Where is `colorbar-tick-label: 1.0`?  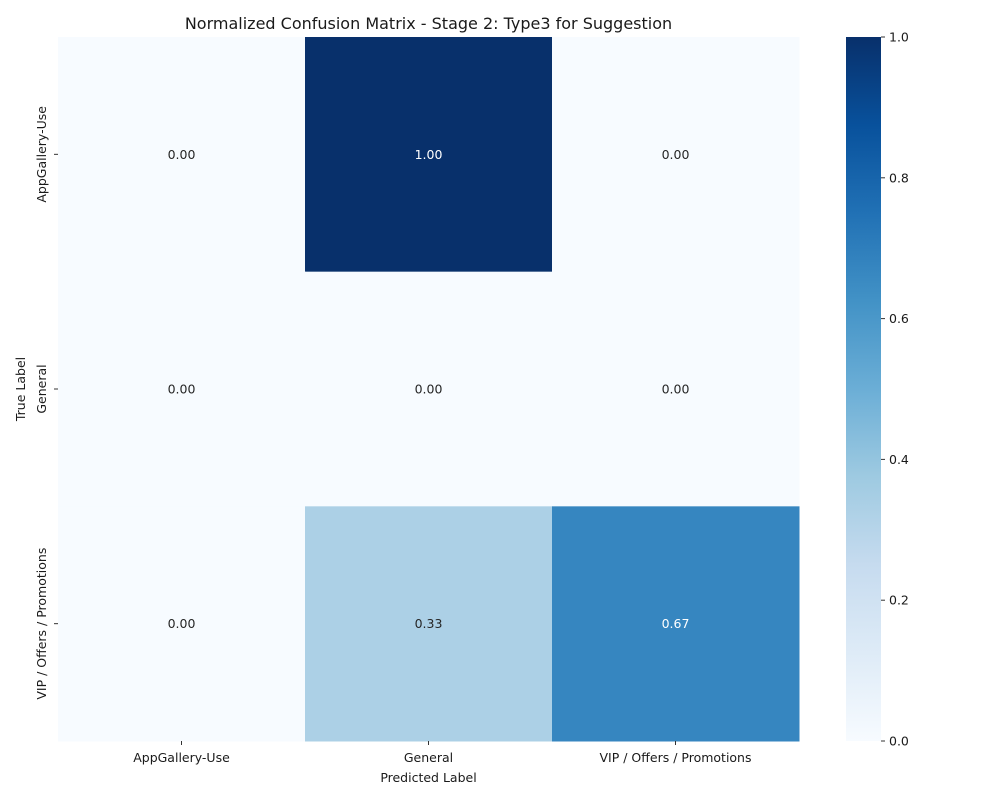
colorbar-tick-label: 1.0 is located at coordinates (899, 37).